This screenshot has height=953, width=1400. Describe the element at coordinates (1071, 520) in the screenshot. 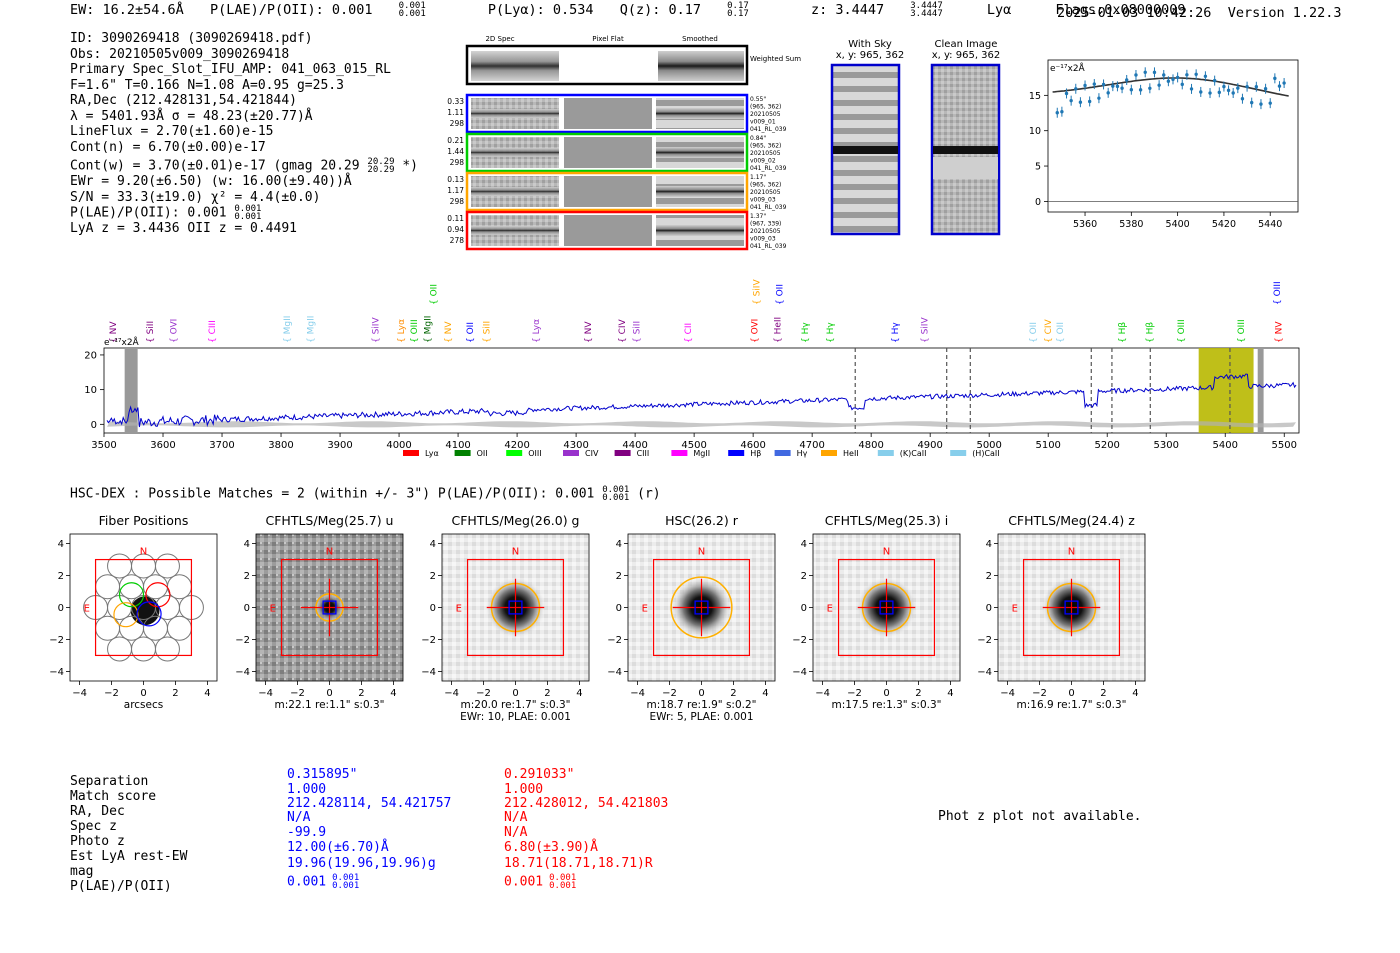

I see `stamp-title: CFHTLS/Meg(24.4) z` at that location.